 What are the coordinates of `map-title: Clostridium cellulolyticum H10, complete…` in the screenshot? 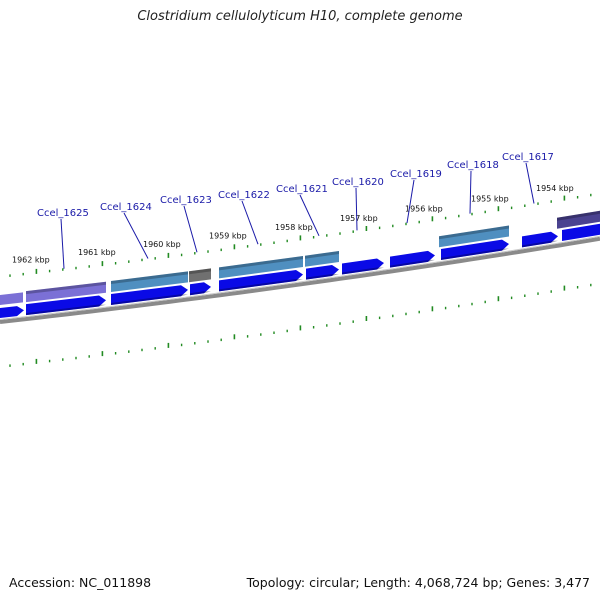 It's located at (300, 16).